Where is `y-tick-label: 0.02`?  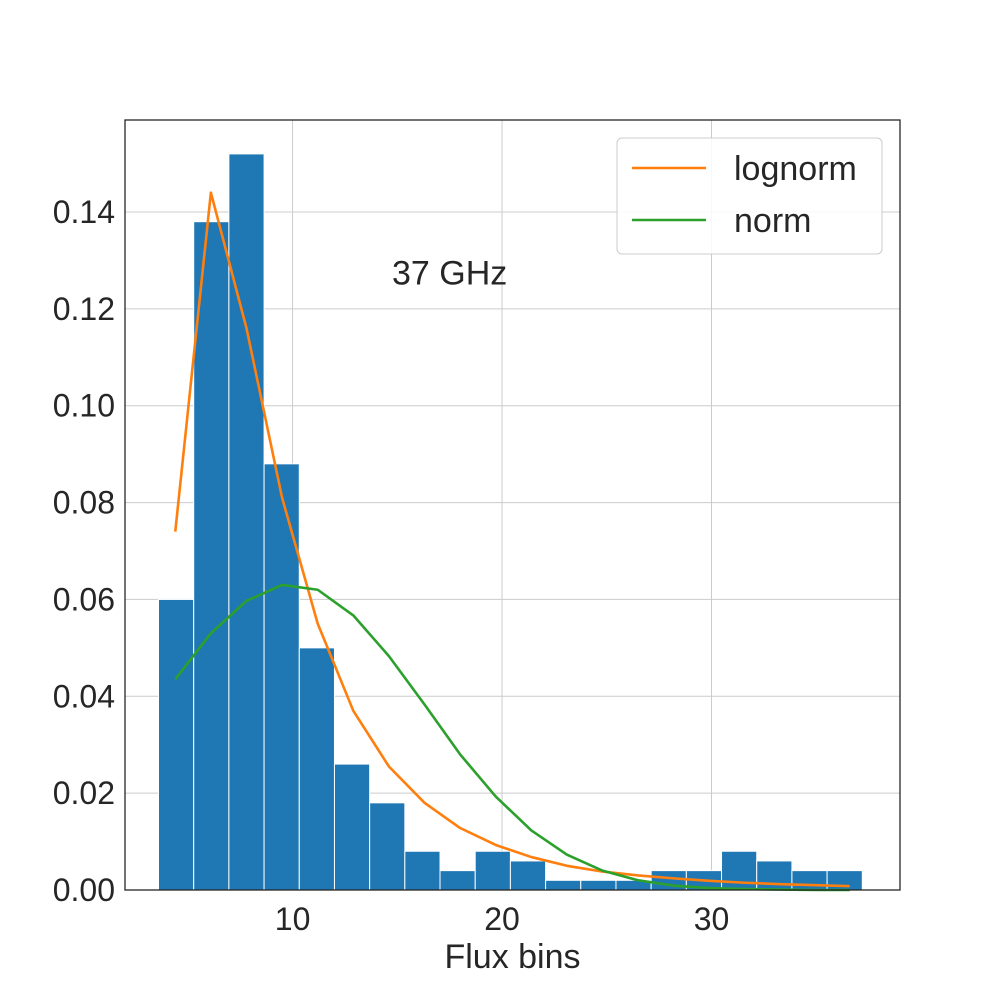 y-tick-label: 0.02 is located at coordinates (84, 793).